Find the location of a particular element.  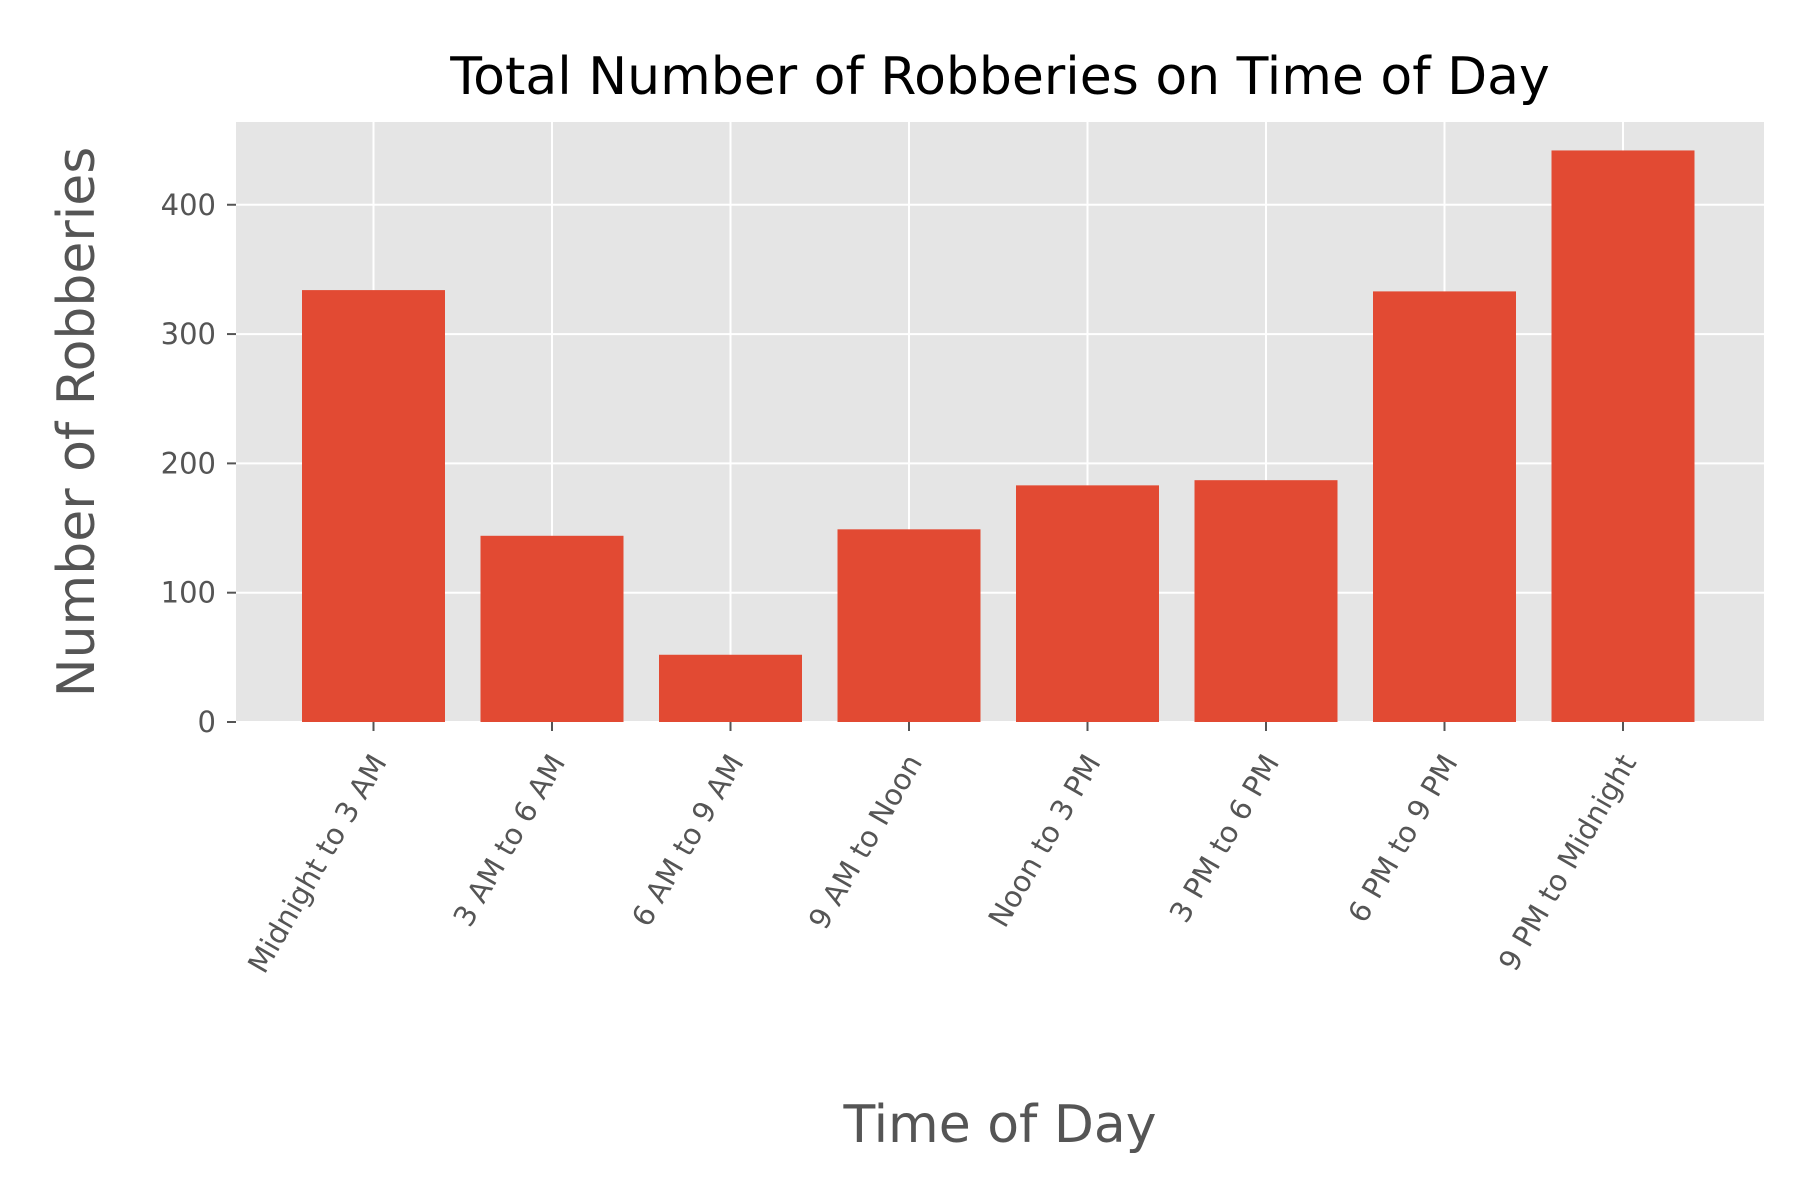

x-tick-label: 9 PM to Midnight is located at coordinates (1567, 863).